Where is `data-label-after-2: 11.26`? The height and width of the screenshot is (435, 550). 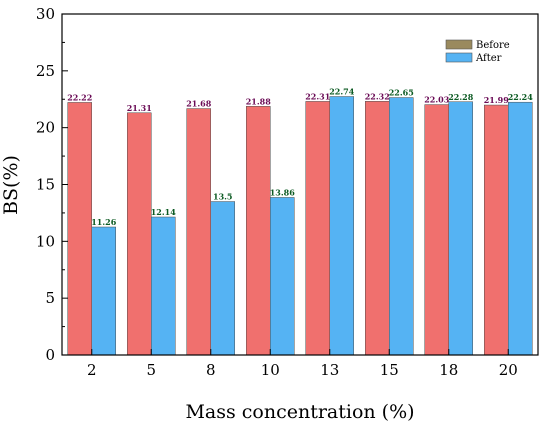
data-label-after-2: 11.26 is located at coordinates (103, 222).